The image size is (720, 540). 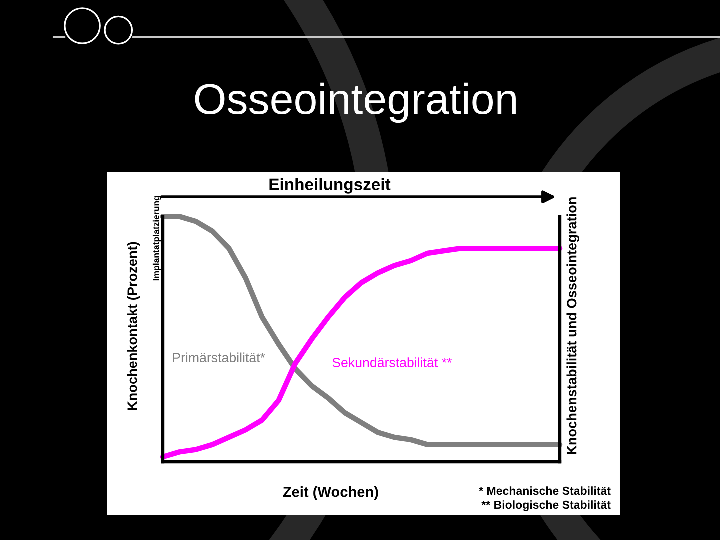 What do you see at coordinates (573, 326) in the screenshot?
I see `y2-axis-title: Knochenstabilität und Osseointegration` at bounding box center [573, 326].